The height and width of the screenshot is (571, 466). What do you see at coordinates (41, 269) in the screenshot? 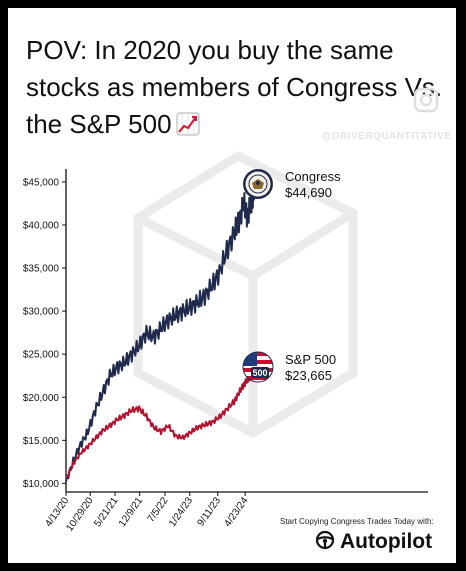
I see `y-tick-label: $35,000` at bounding box center [41, 269].